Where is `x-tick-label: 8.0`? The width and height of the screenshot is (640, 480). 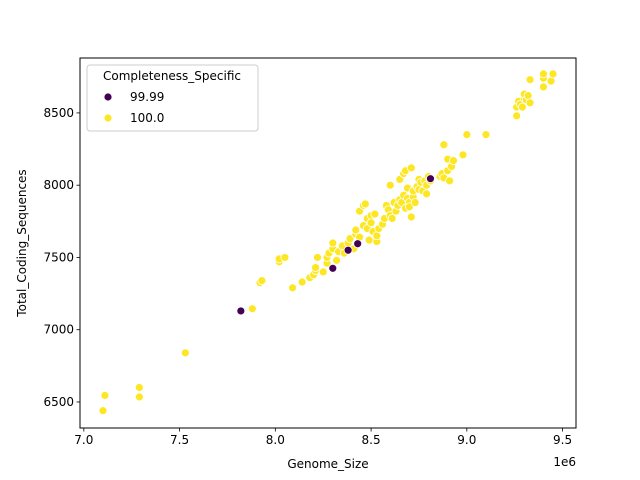
x-tick-label: 8.0 is located at coordinates (275, 440).